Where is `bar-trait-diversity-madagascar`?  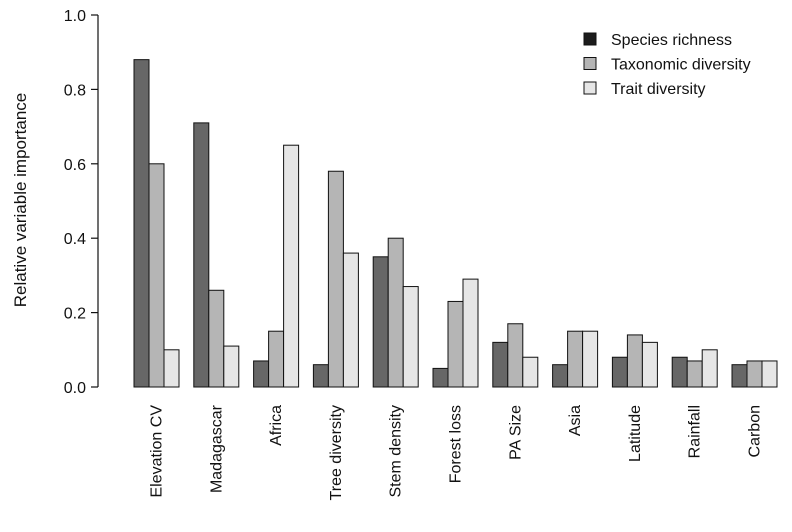 bar-trait-diversity-madagascar is located at coordinates (231, 366).